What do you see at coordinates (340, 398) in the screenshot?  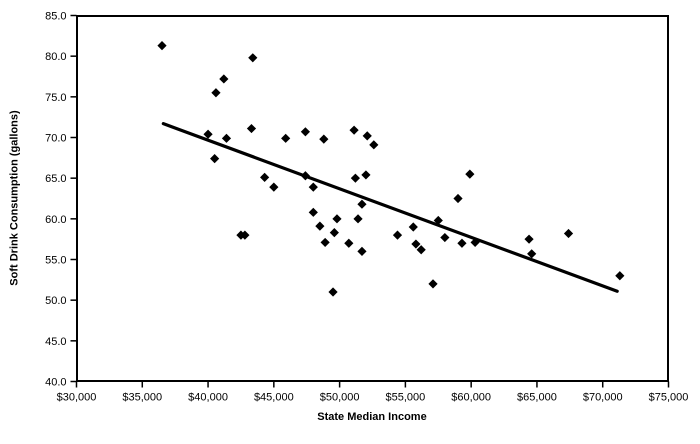 I see `x-tick-label: $50,000` at bounding box center [340, 398].